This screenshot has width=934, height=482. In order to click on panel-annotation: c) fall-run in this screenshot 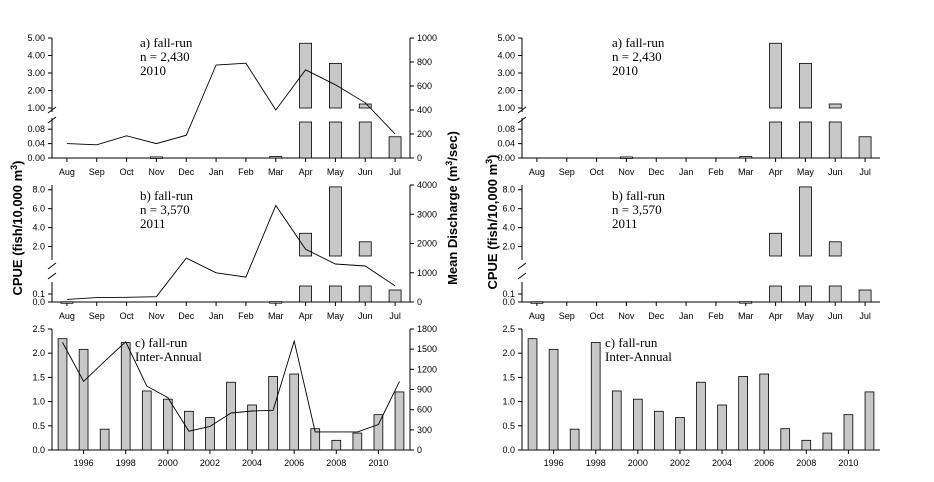, I will do `click(161, 342)`.